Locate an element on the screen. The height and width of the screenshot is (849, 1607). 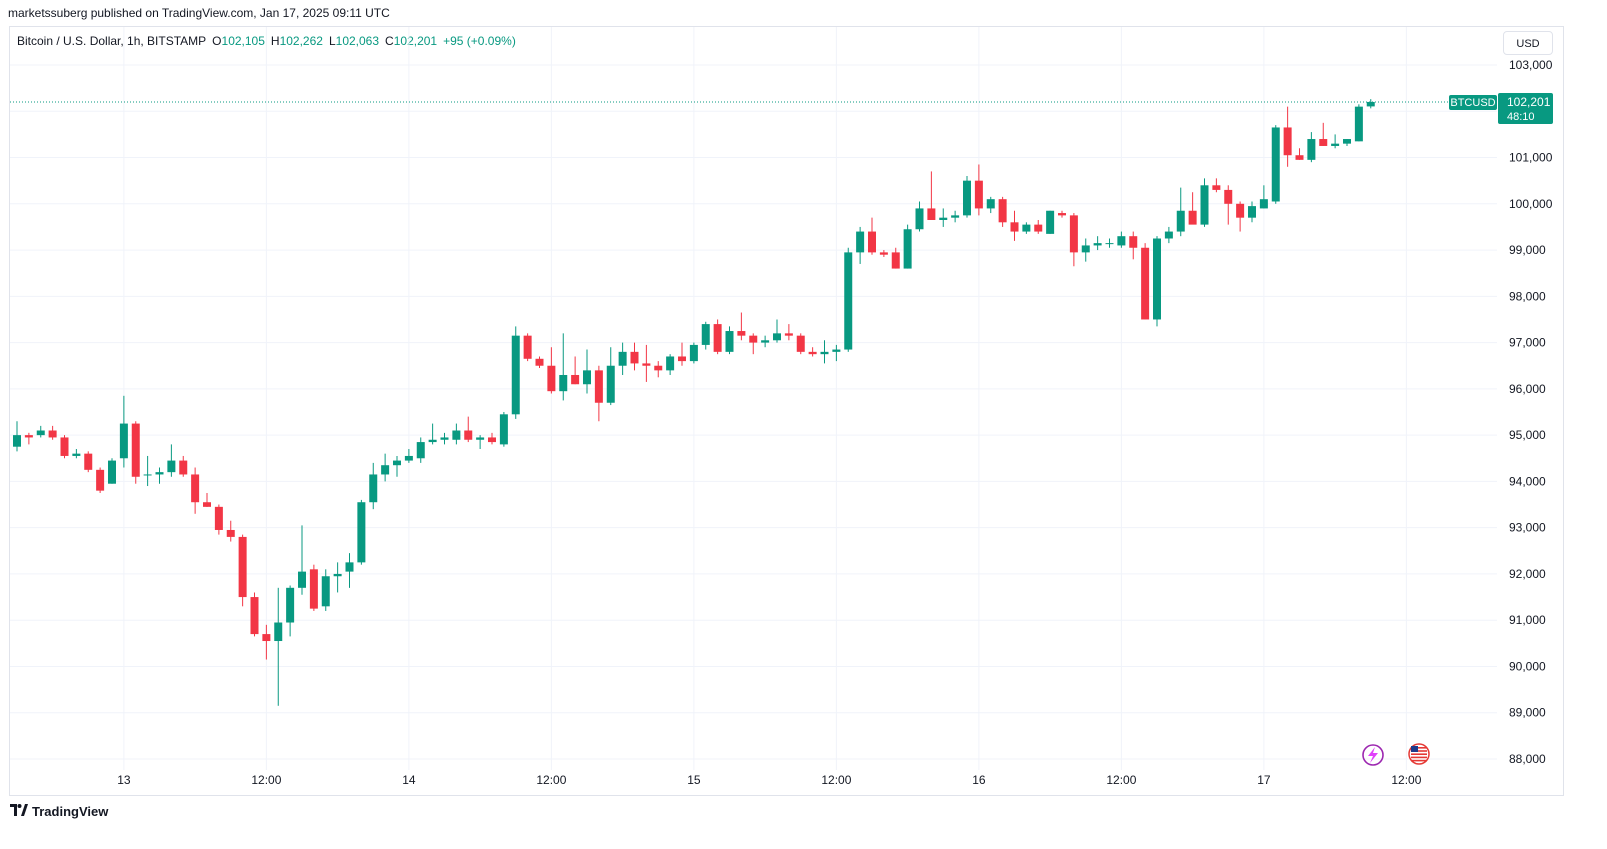
flag-stripe is located at coordinates (1419, 760).